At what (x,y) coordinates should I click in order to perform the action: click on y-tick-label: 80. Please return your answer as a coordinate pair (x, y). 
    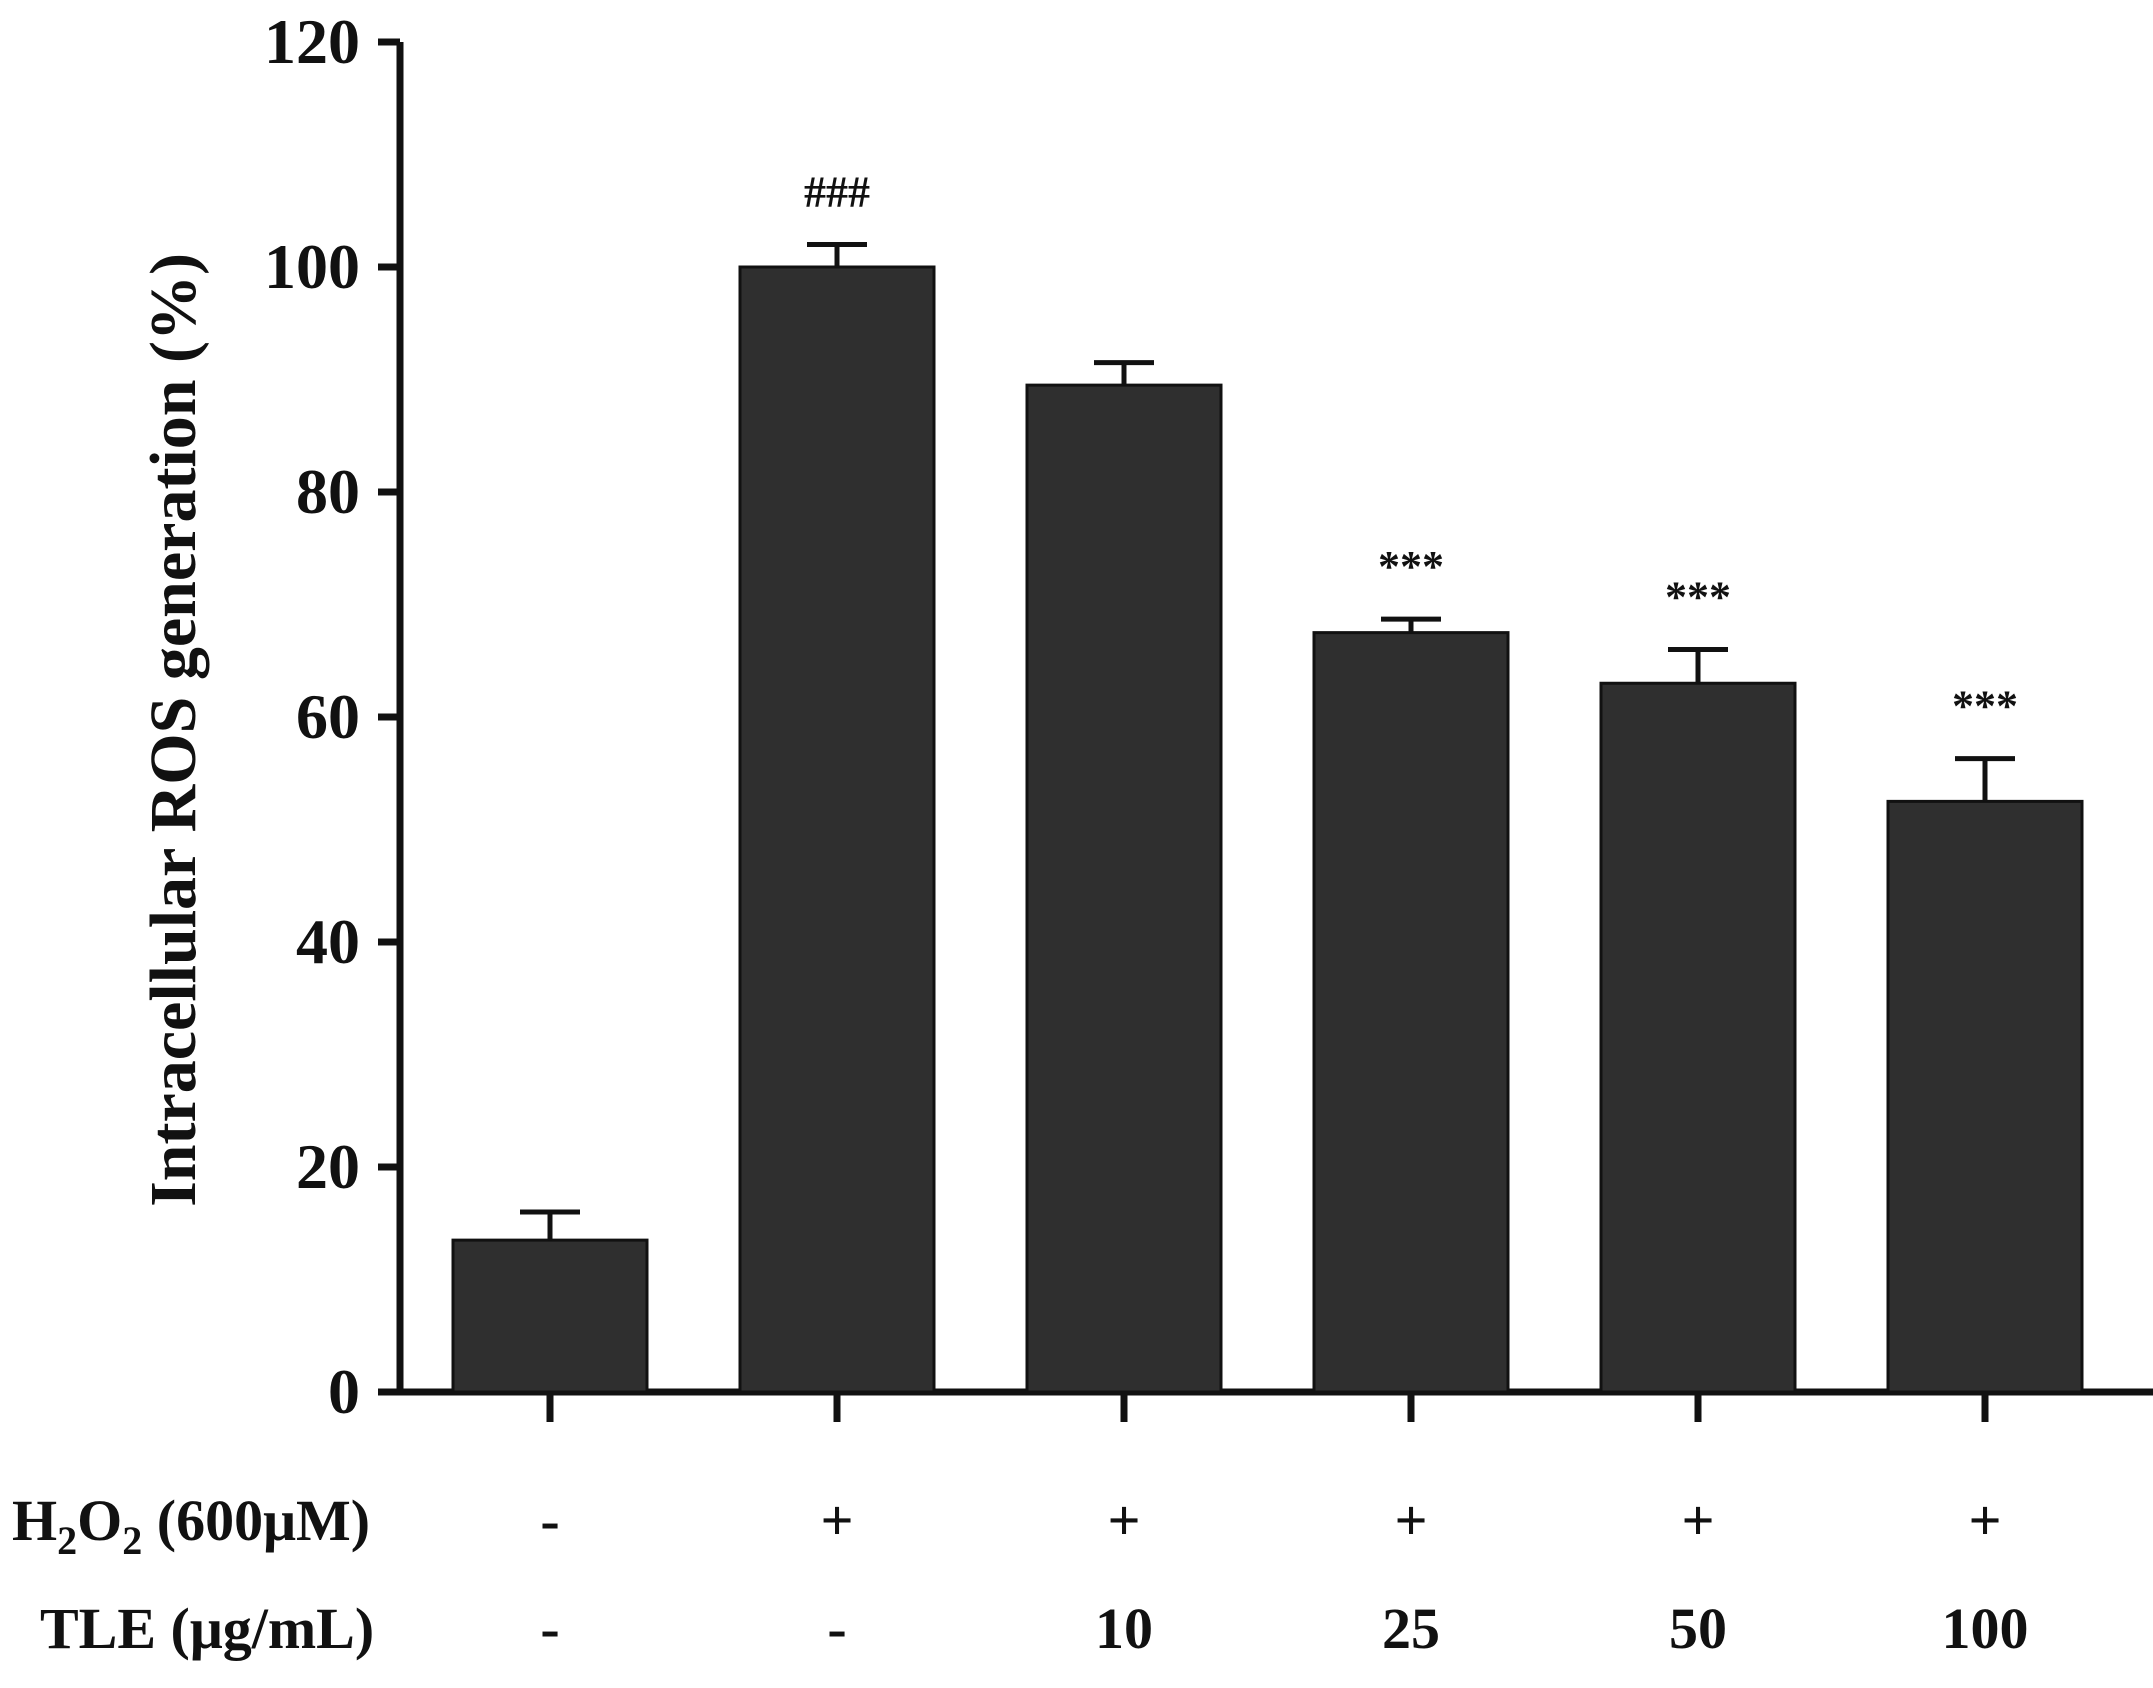
    Looking at the image, I should click on (328, 491).